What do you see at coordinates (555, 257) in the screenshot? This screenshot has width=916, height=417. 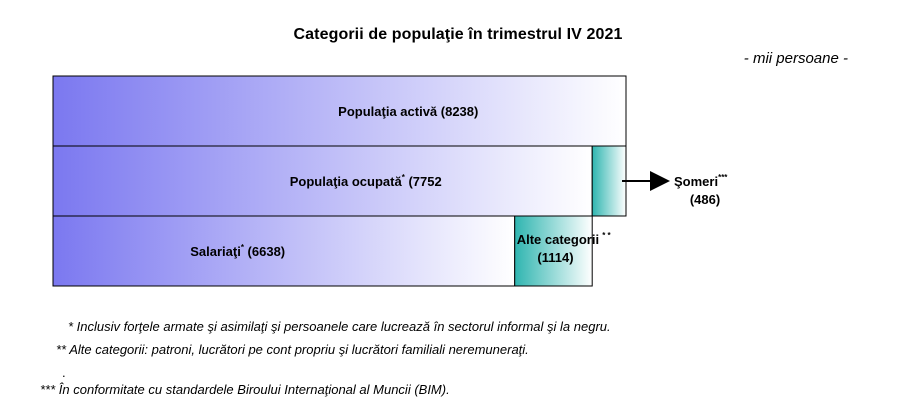 I see `label-alte-categorii-value: (1114)` at bounding box center [555, 257].